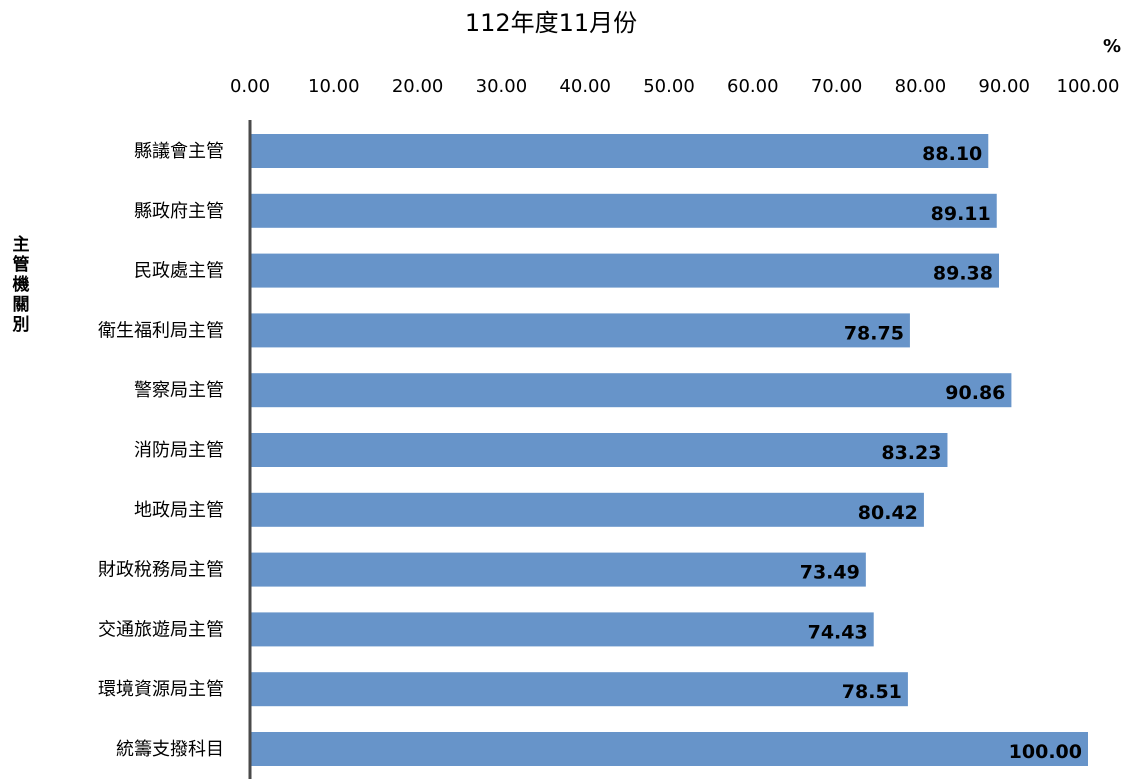 The image size is (1130, 779). I want to click on category-label: 縣政府主管, so click(179, 211).